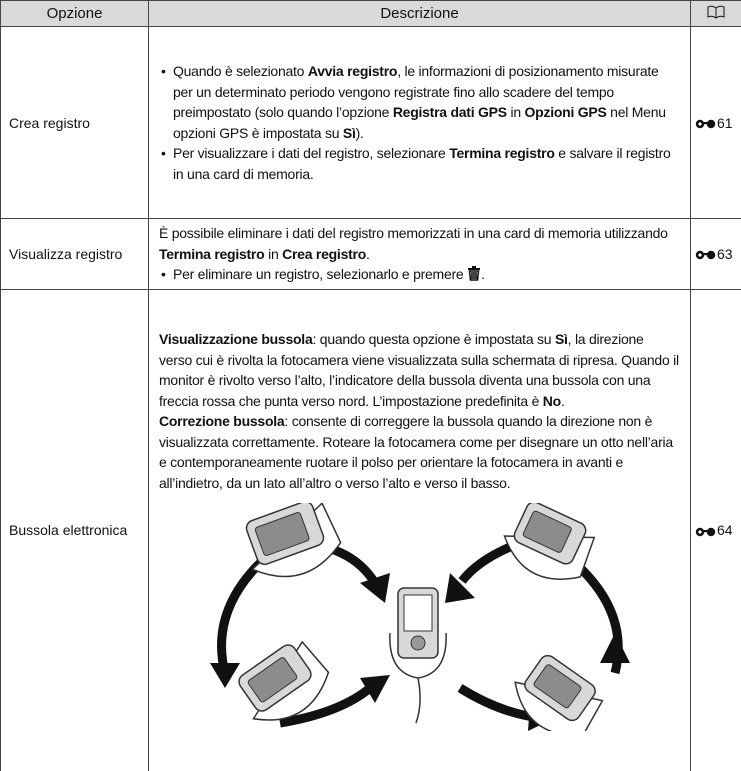 The image size is (741, 771). I want to click on icon-bin, so click(474, 275).